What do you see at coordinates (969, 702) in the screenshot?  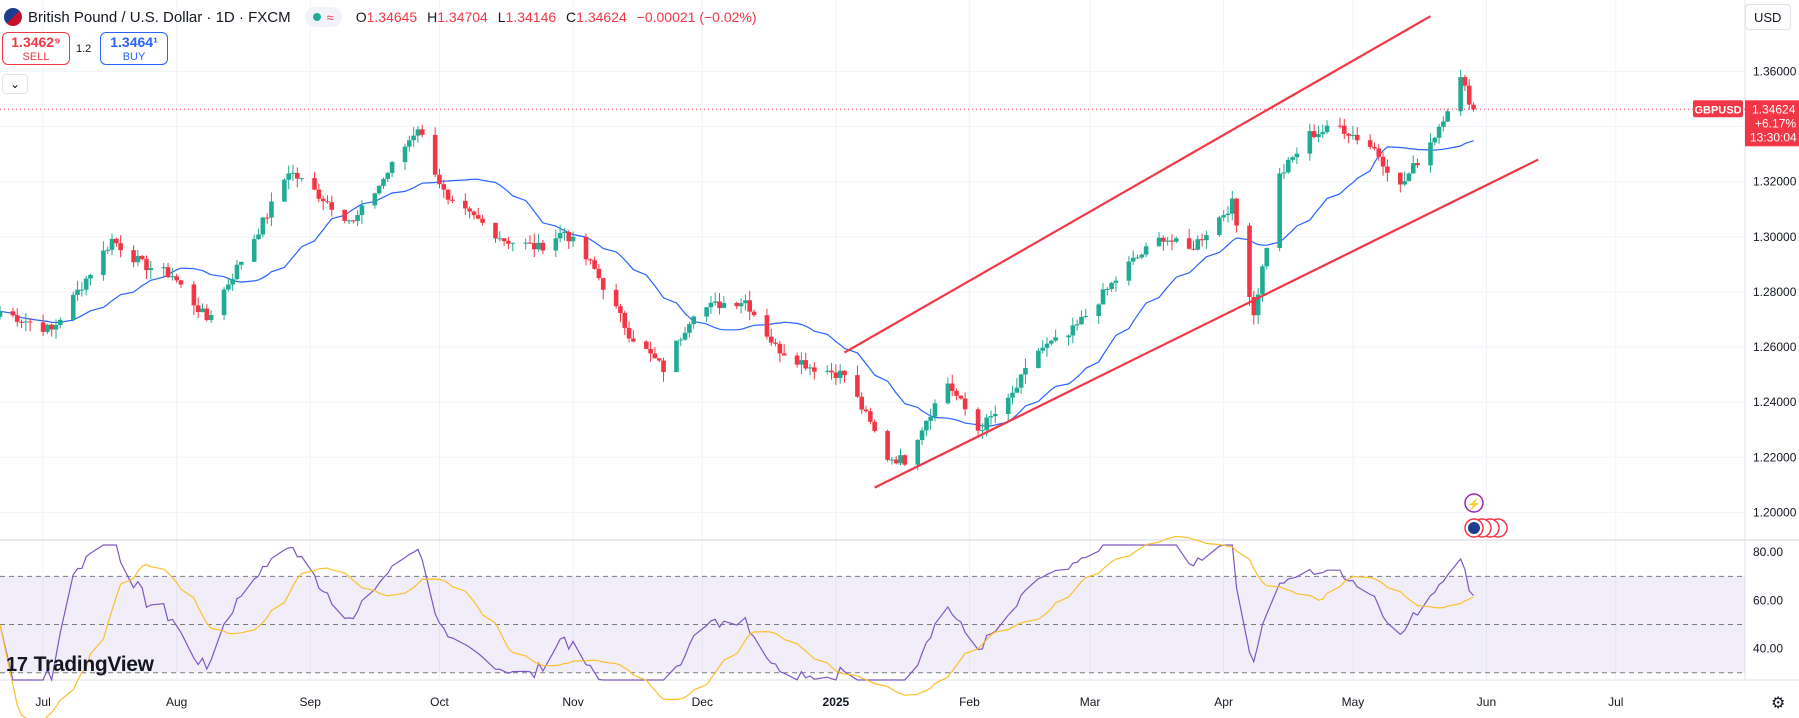 I see `time-tick-label: Feb` at bounding box center [969, 702].